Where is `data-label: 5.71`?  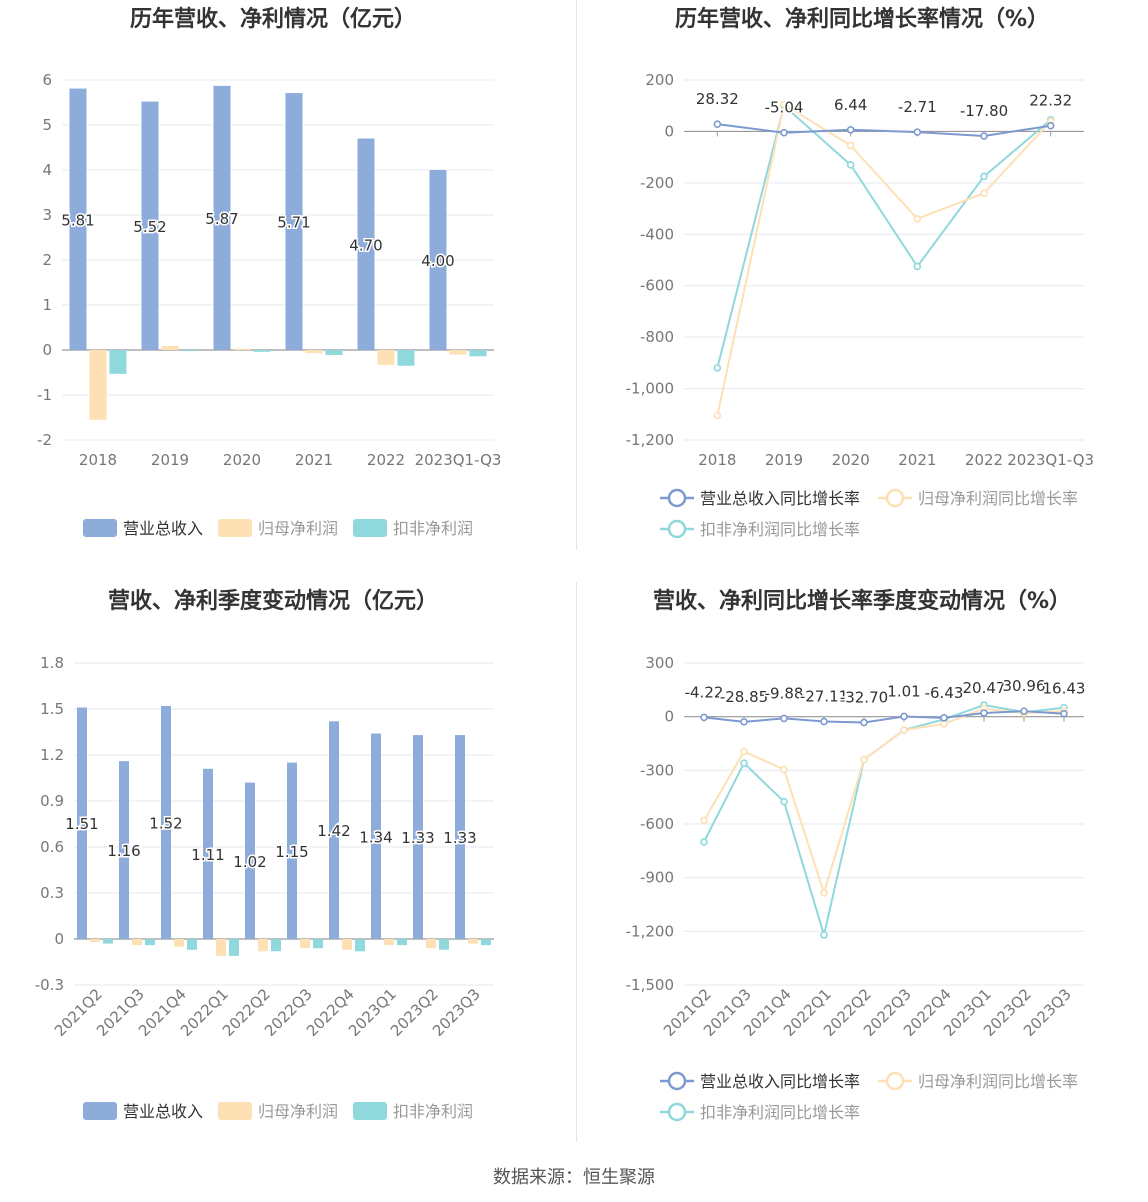
data-label: 5.71 is located at coordinates (293, 223).